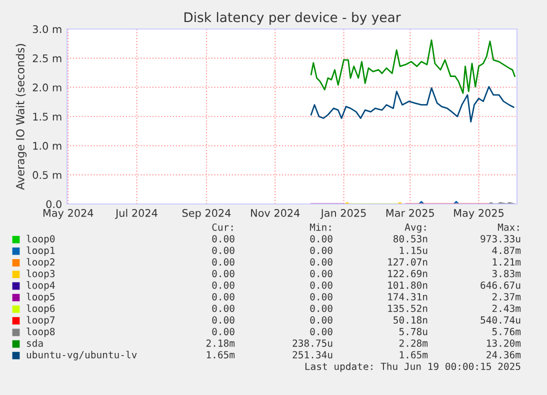 This screenshot has width=547, height=395. Describe the element at coordinates (508, 227) in the screenshot. I see `text: Max:` at that location.